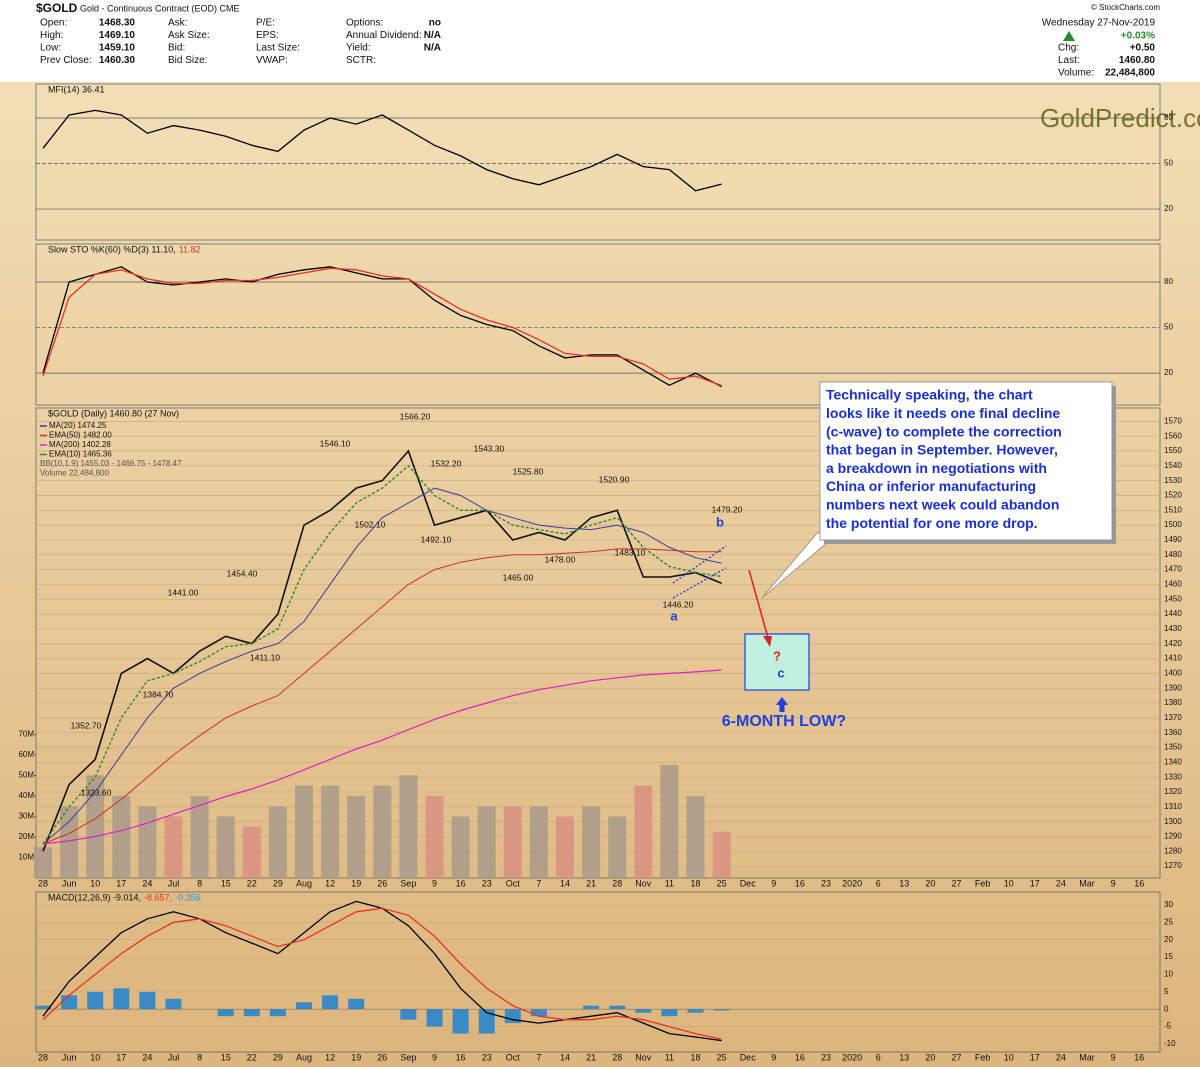 This screenshot has height=1067, width=1200. Describe the element at coordinates (600, 41) in the screenshot. I see `header-panel` at that location.